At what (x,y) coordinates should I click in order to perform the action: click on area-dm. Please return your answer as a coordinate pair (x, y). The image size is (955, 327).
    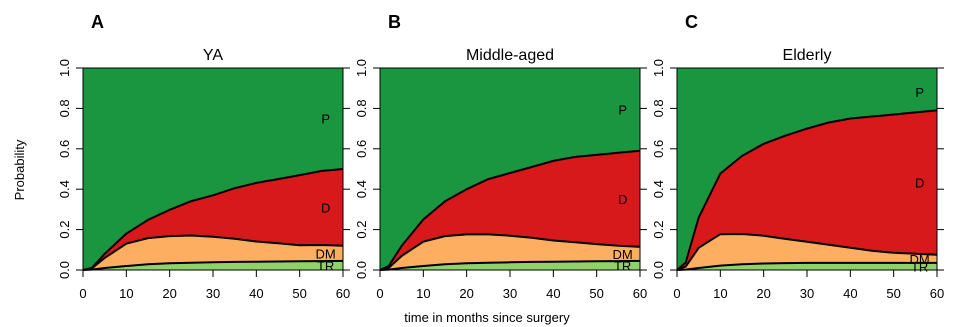
    Looking at the image, I should click on (807, 252).